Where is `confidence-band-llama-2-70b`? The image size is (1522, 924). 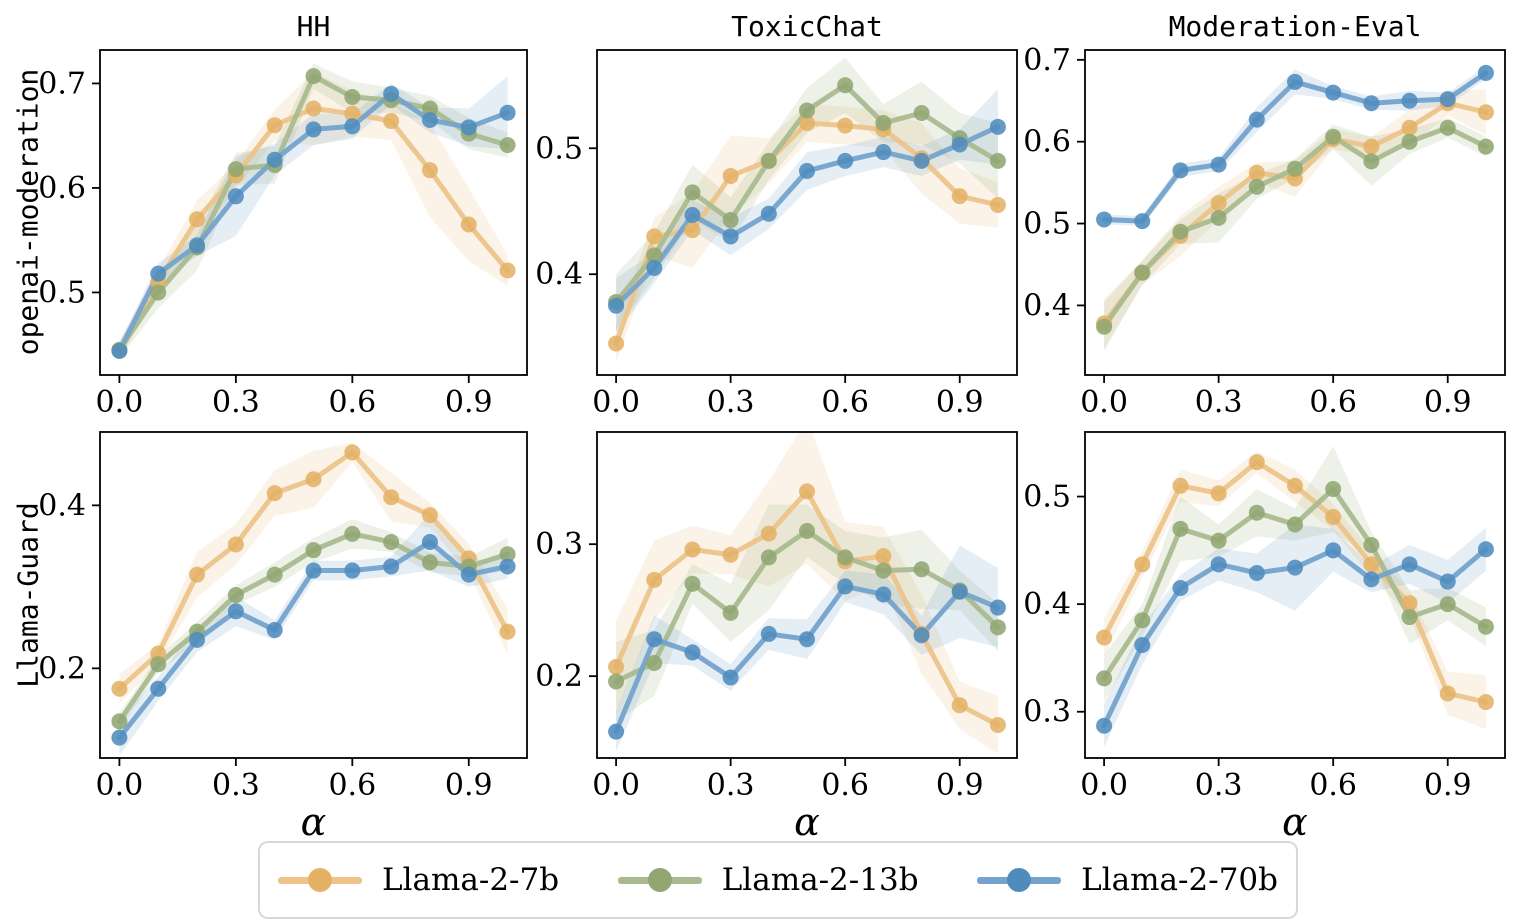
confidence-band-llama-2-70b is located at coordinates (807, 211).